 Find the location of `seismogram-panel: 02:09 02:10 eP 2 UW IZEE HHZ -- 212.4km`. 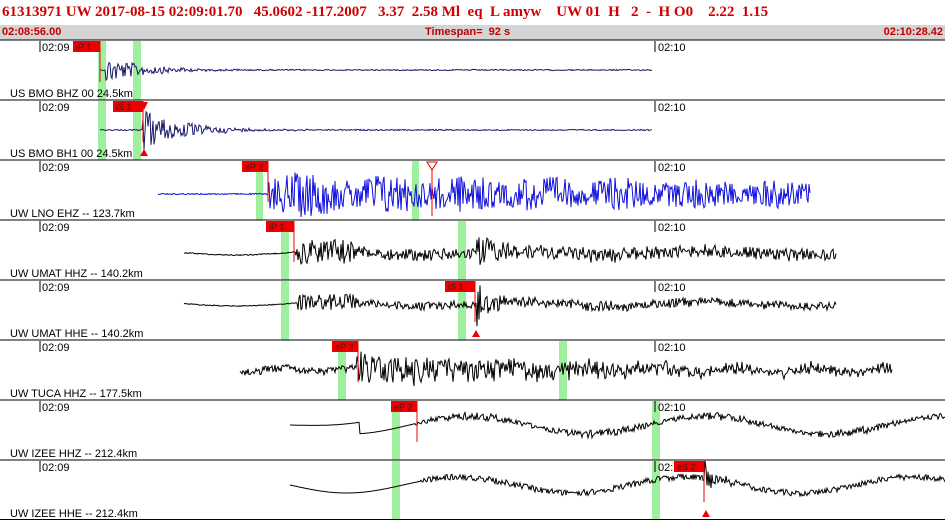

seismogram-panel: 02:09 02:10 eP 2 UW IZEE HHZ -- 212.4km is located at coordinates (472, 429).